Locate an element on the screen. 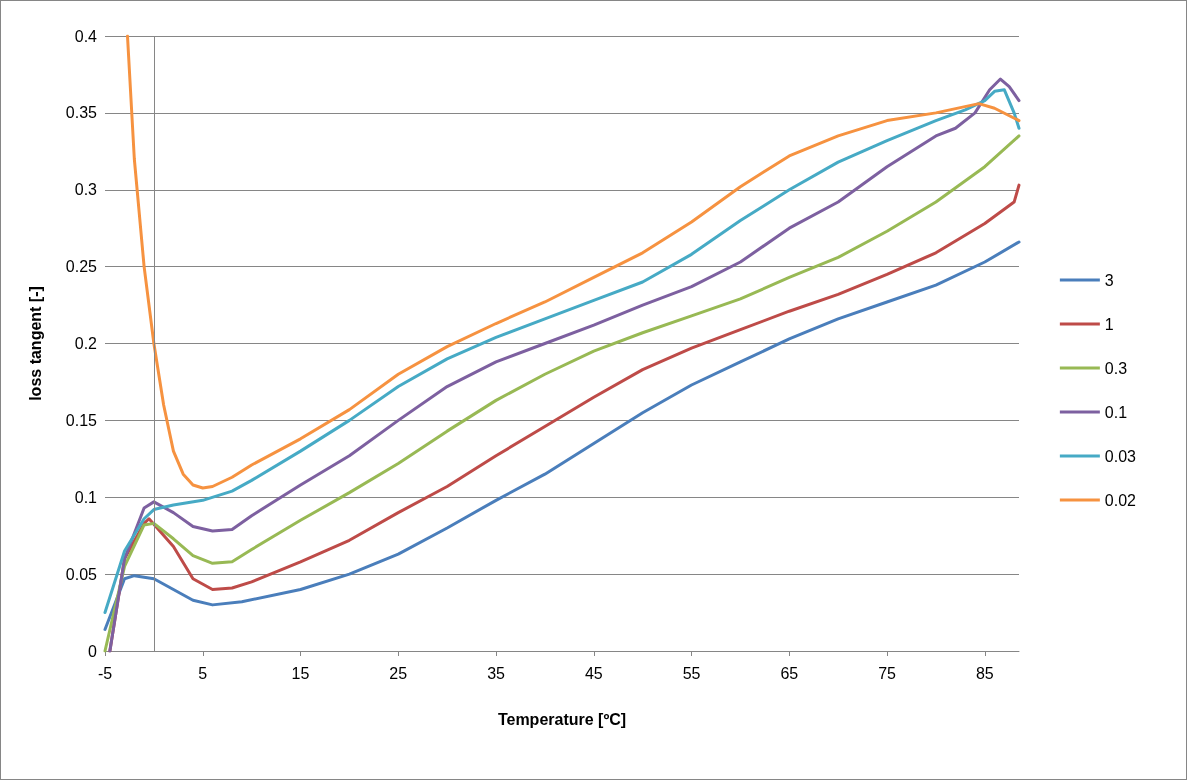  y-tick-label: 0.05 is located at coordinates (81, 574).